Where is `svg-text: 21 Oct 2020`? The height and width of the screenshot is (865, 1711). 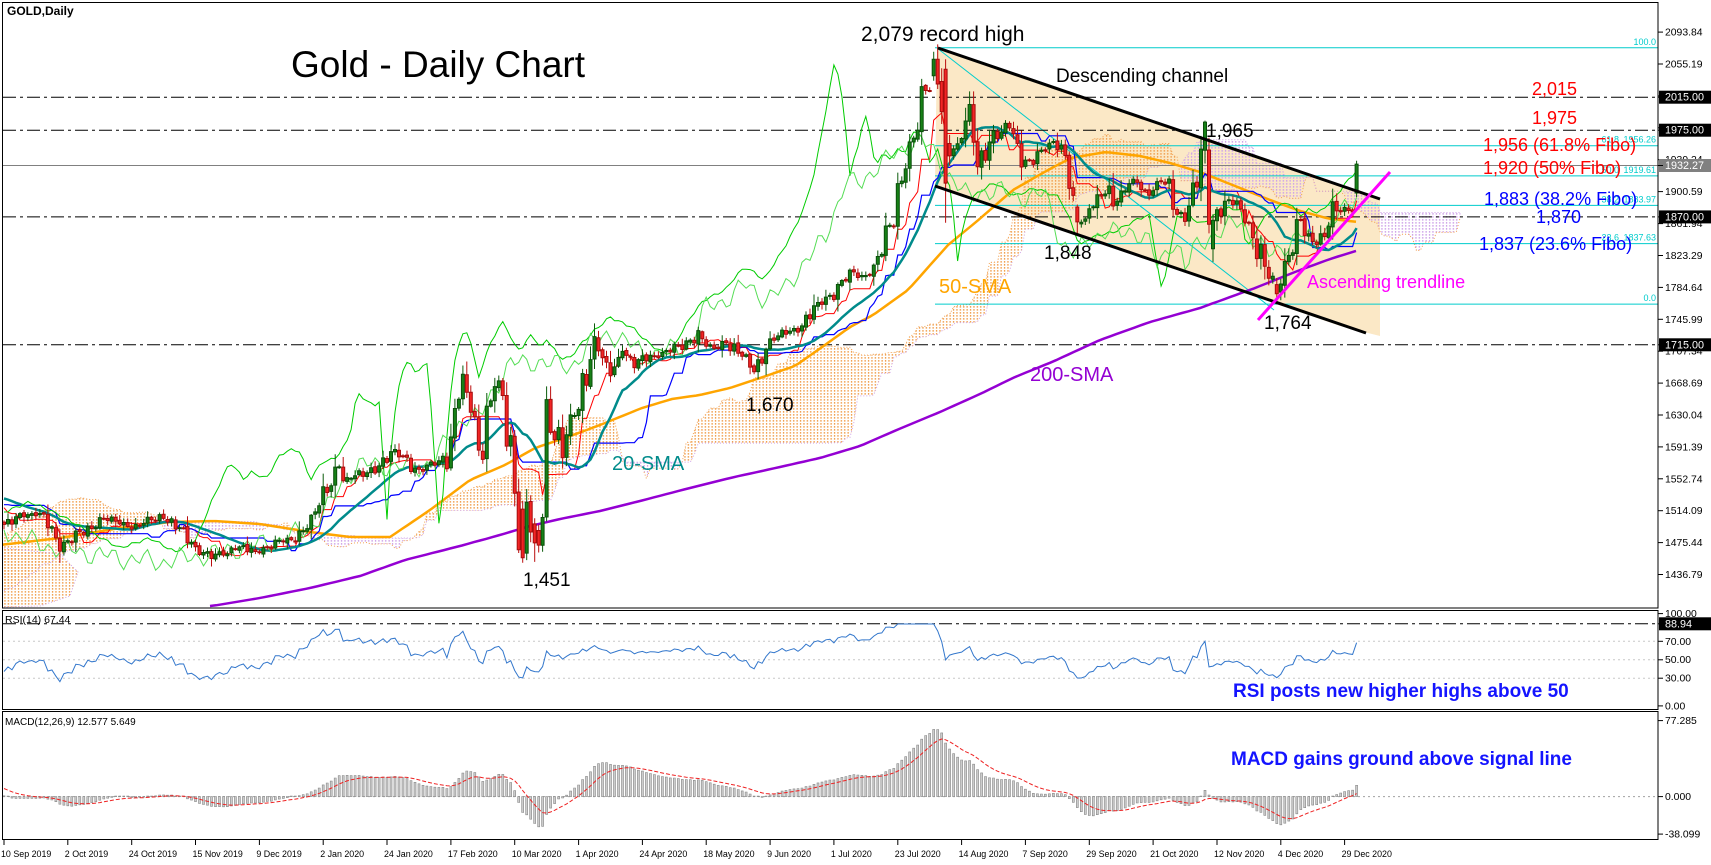 svg-text: 21 Oct 2020 is located at coordinates (1174, 854).